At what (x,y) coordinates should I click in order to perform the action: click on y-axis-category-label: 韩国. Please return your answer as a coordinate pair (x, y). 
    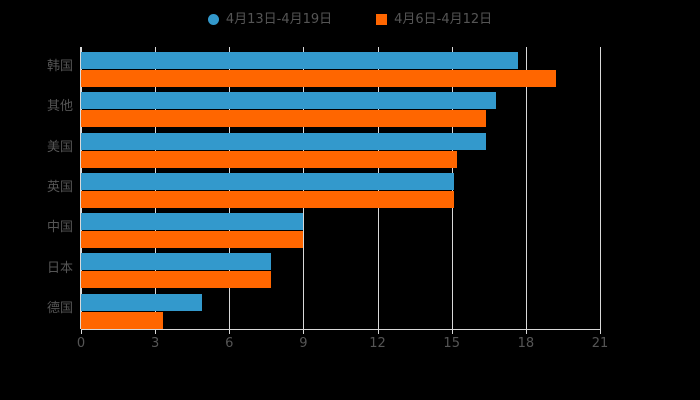
    Looking at the image, I should click on (59, 67).